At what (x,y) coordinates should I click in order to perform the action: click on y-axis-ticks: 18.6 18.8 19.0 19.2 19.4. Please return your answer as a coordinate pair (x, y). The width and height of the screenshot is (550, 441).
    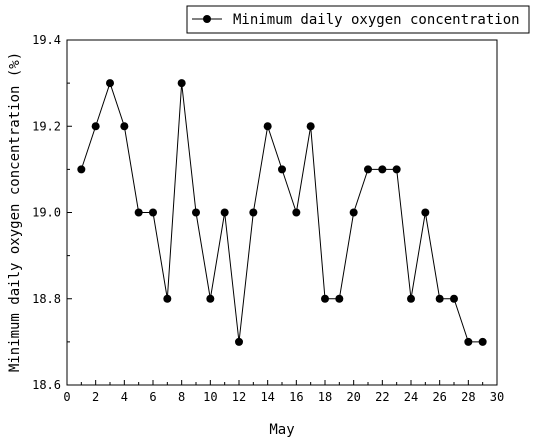
    Looking at the image, I should click on (52, 212).